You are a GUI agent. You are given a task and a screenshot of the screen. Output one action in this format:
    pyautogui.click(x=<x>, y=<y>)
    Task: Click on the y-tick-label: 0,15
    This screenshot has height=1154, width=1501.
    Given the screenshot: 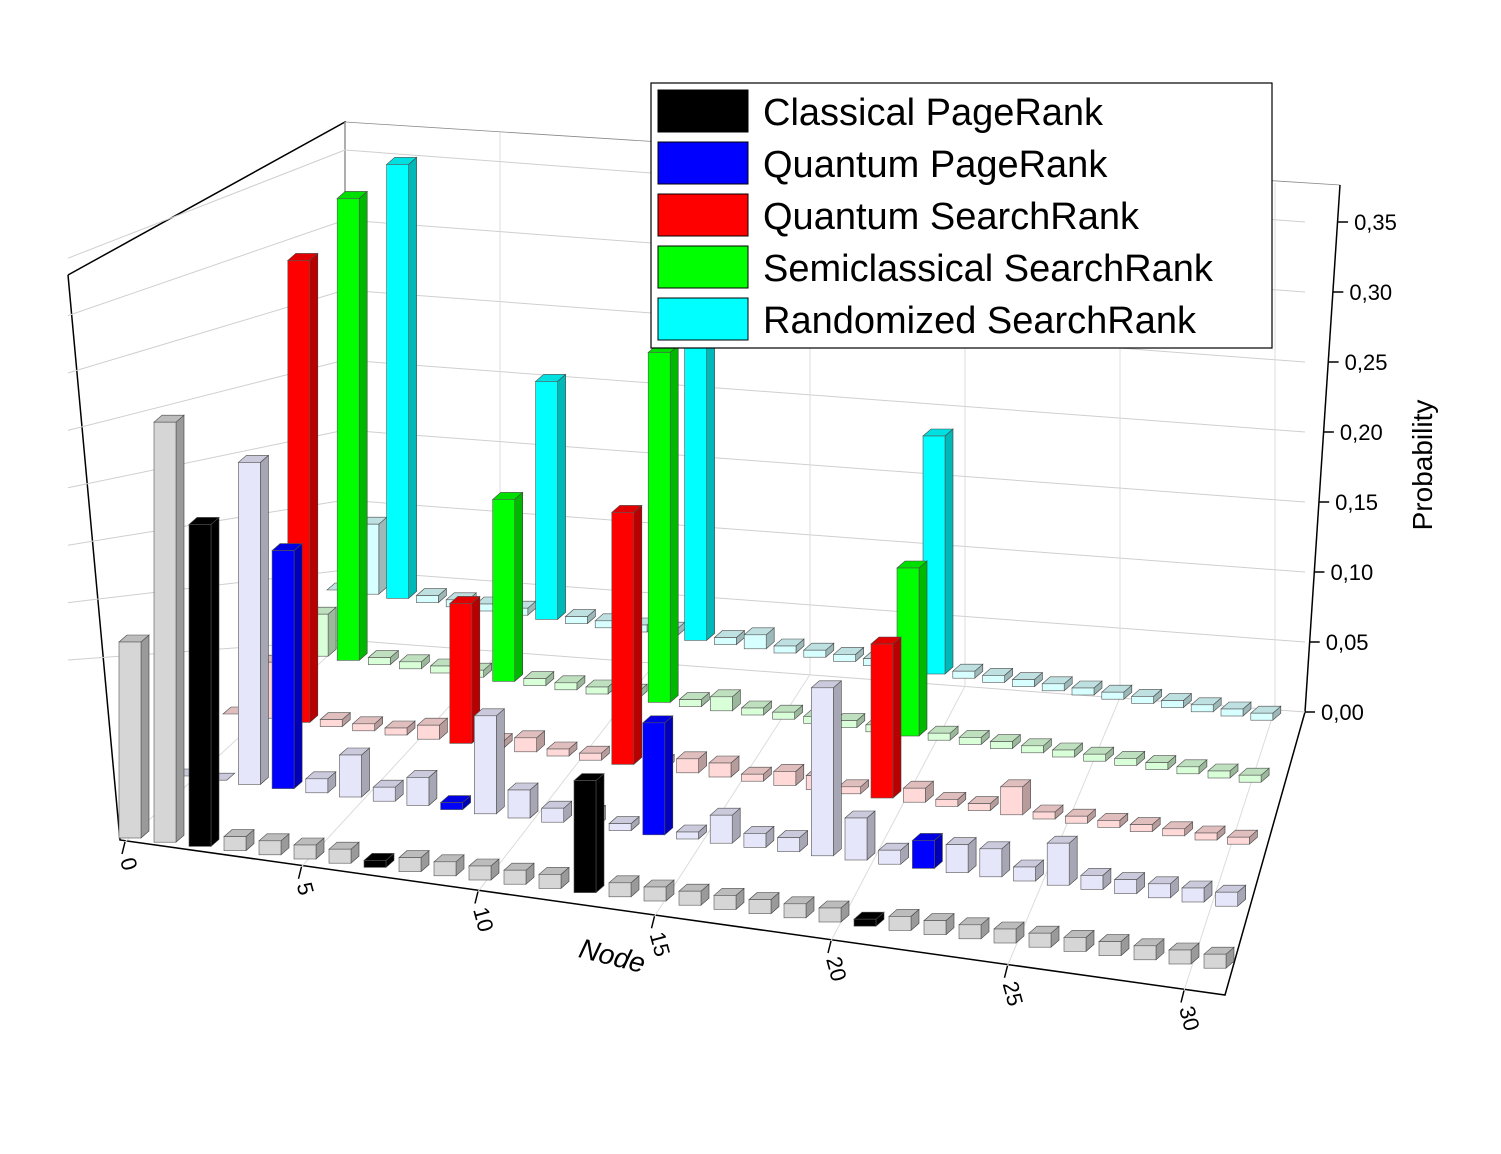 What is the action you would take?
    pyautogui.click(x=1356, y=502)
    